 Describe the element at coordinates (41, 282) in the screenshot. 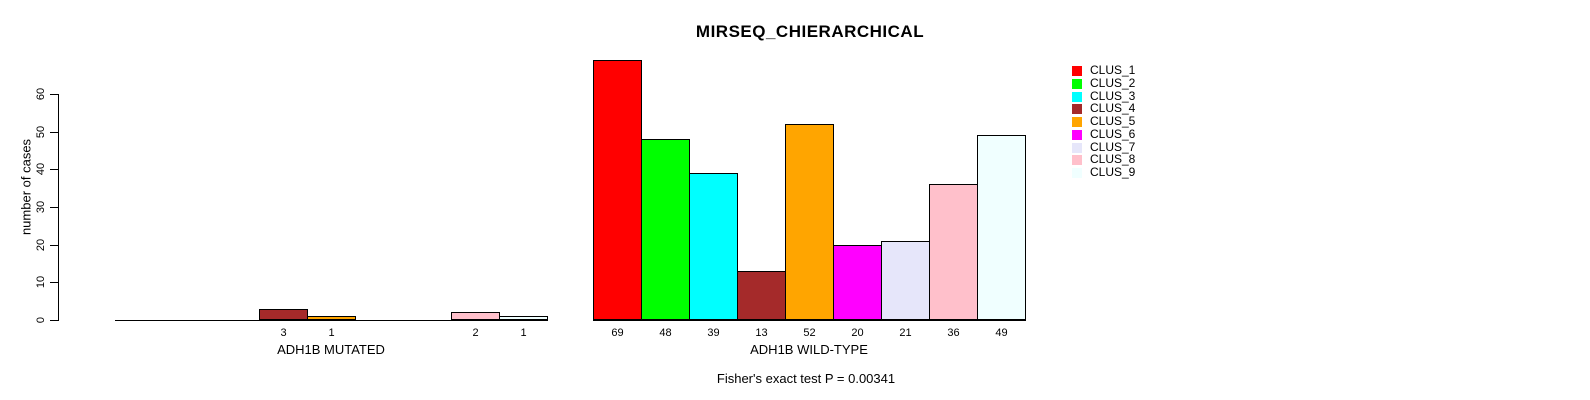

I see `y-axis-tick-label: 10` at that location.